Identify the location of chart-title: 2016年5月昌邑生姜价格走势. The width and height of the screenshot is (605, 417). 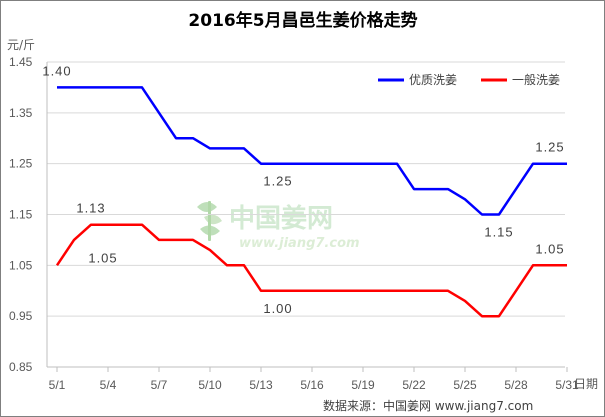
(302, 20).